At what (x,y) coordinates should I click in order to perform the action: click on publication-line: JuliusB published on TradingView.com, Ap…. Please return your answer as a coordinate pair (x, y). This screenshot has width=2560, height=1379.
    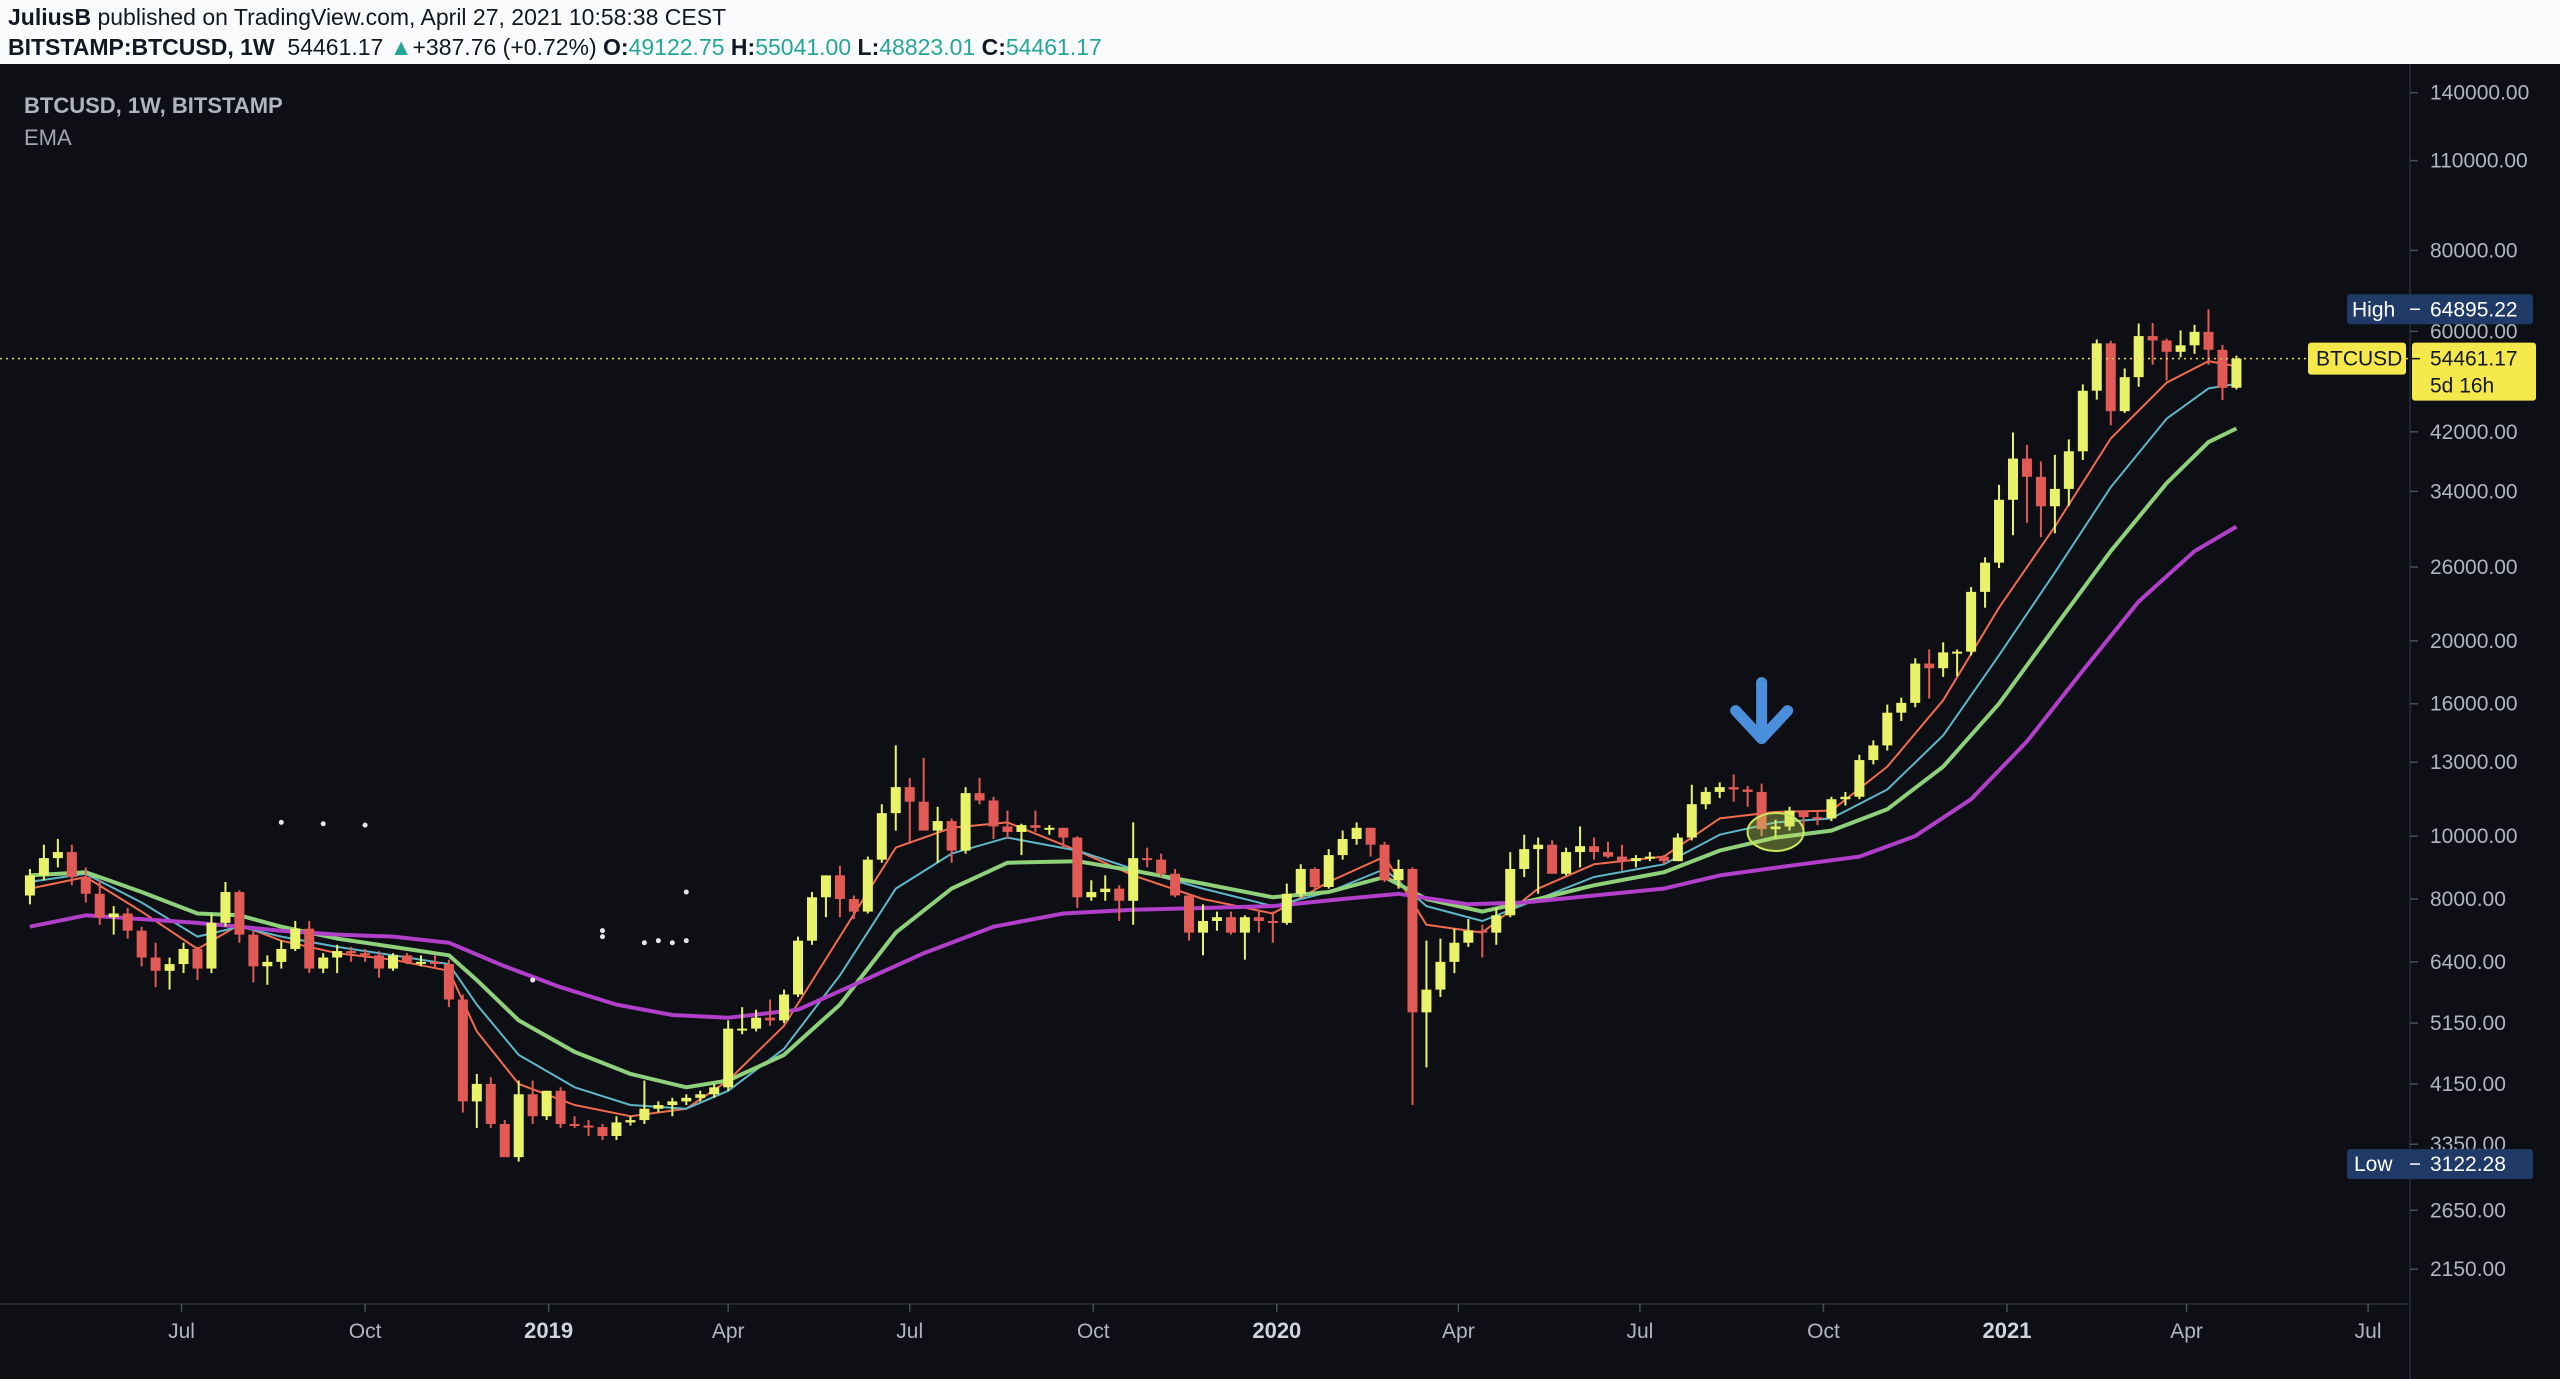
    Looking at the image, I should click on (367, 17).